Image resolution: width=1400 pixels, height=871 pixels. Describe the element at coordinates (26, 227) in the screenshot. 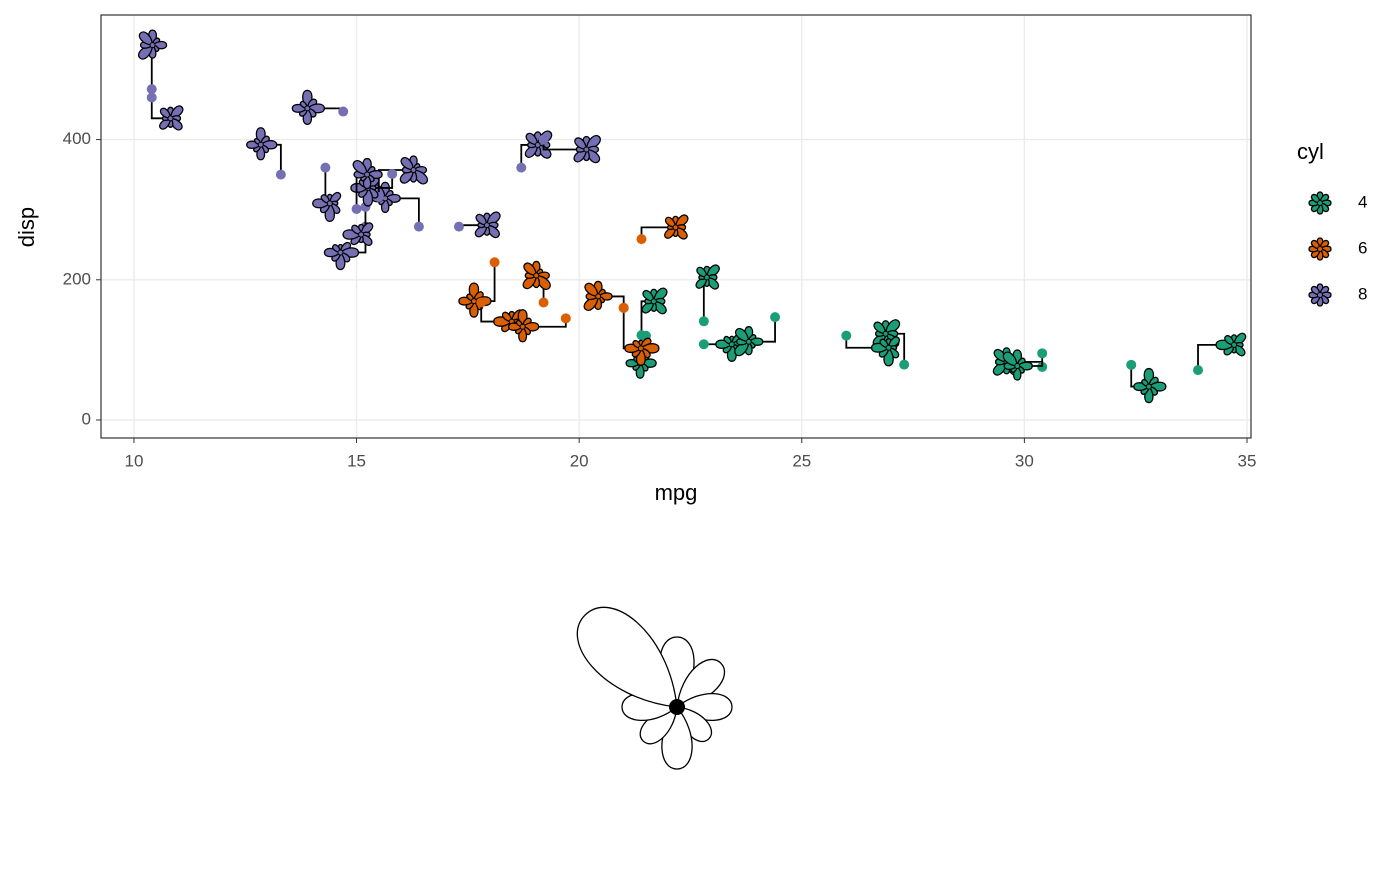

I see `y-axis-title: disp` at that location.